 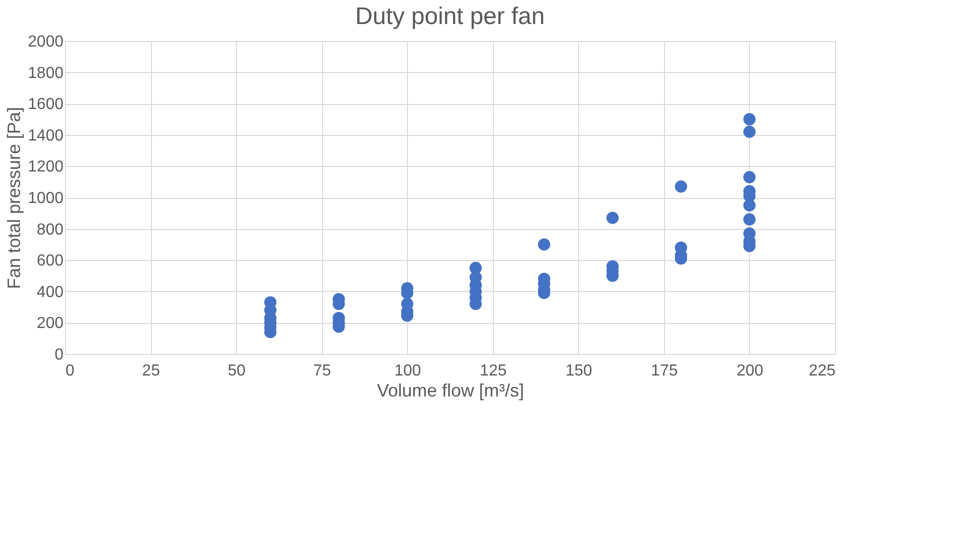 What do you see at coordinates (578, 371) in the screenshot?
I see `x-tick-label: 150` at bounding box center [578, 371].